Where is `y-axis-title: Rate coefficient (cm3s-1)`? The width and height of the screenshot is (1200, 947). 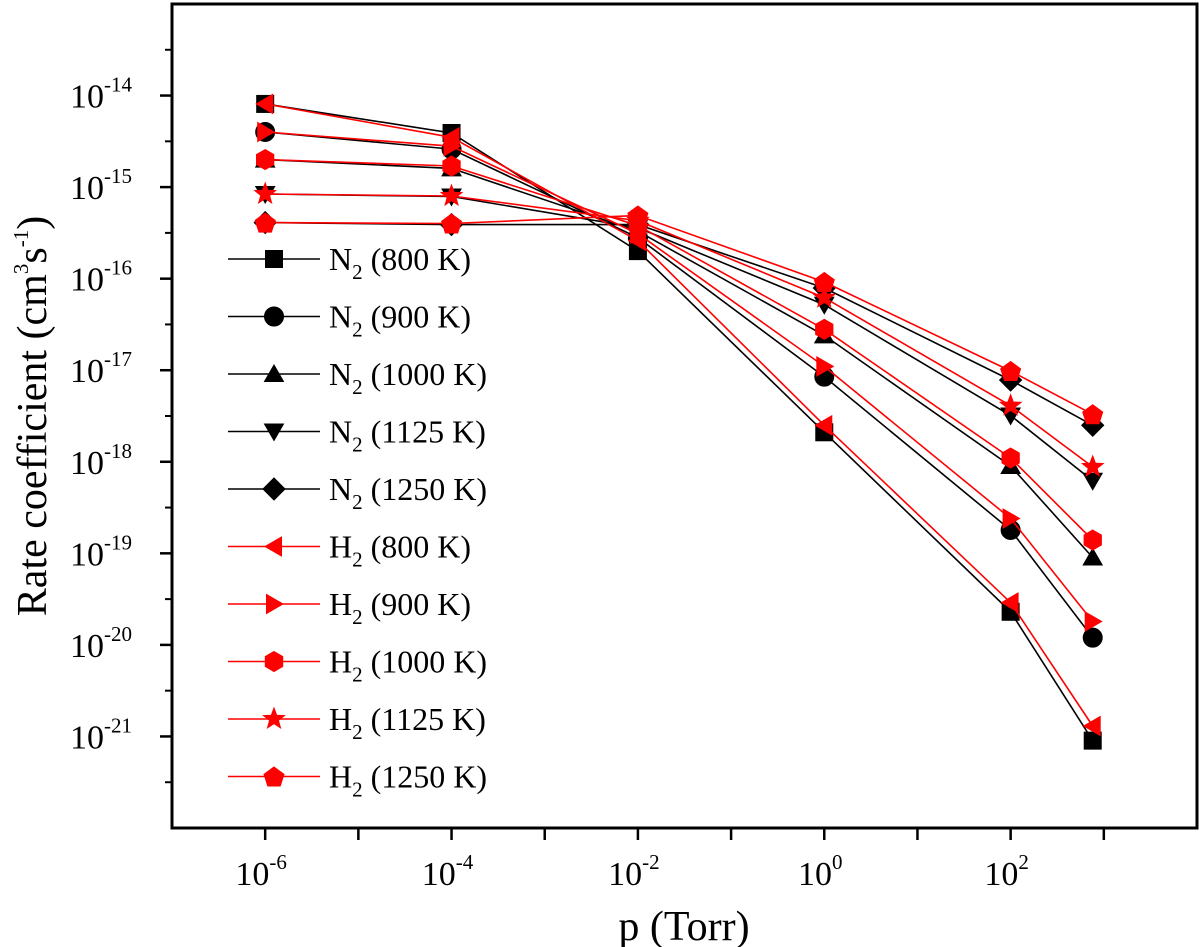
y-axis-title: Rate coefficient (cm3s-1) is located at coordinates (32, 416).